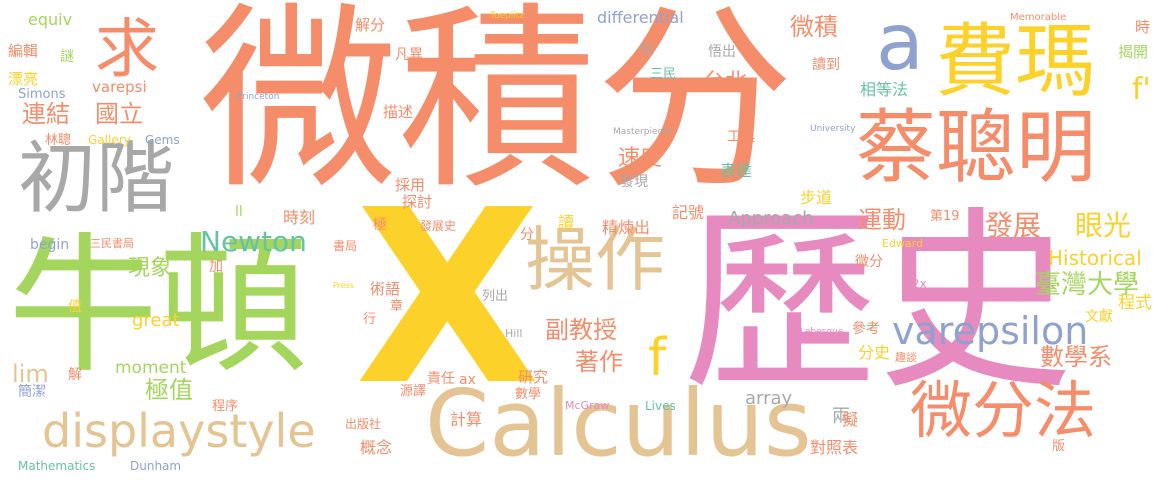  What do you see at coordinates (566, 222) in the screenshot?
I see `word-du: 讀` at bounding box center [566, 222].